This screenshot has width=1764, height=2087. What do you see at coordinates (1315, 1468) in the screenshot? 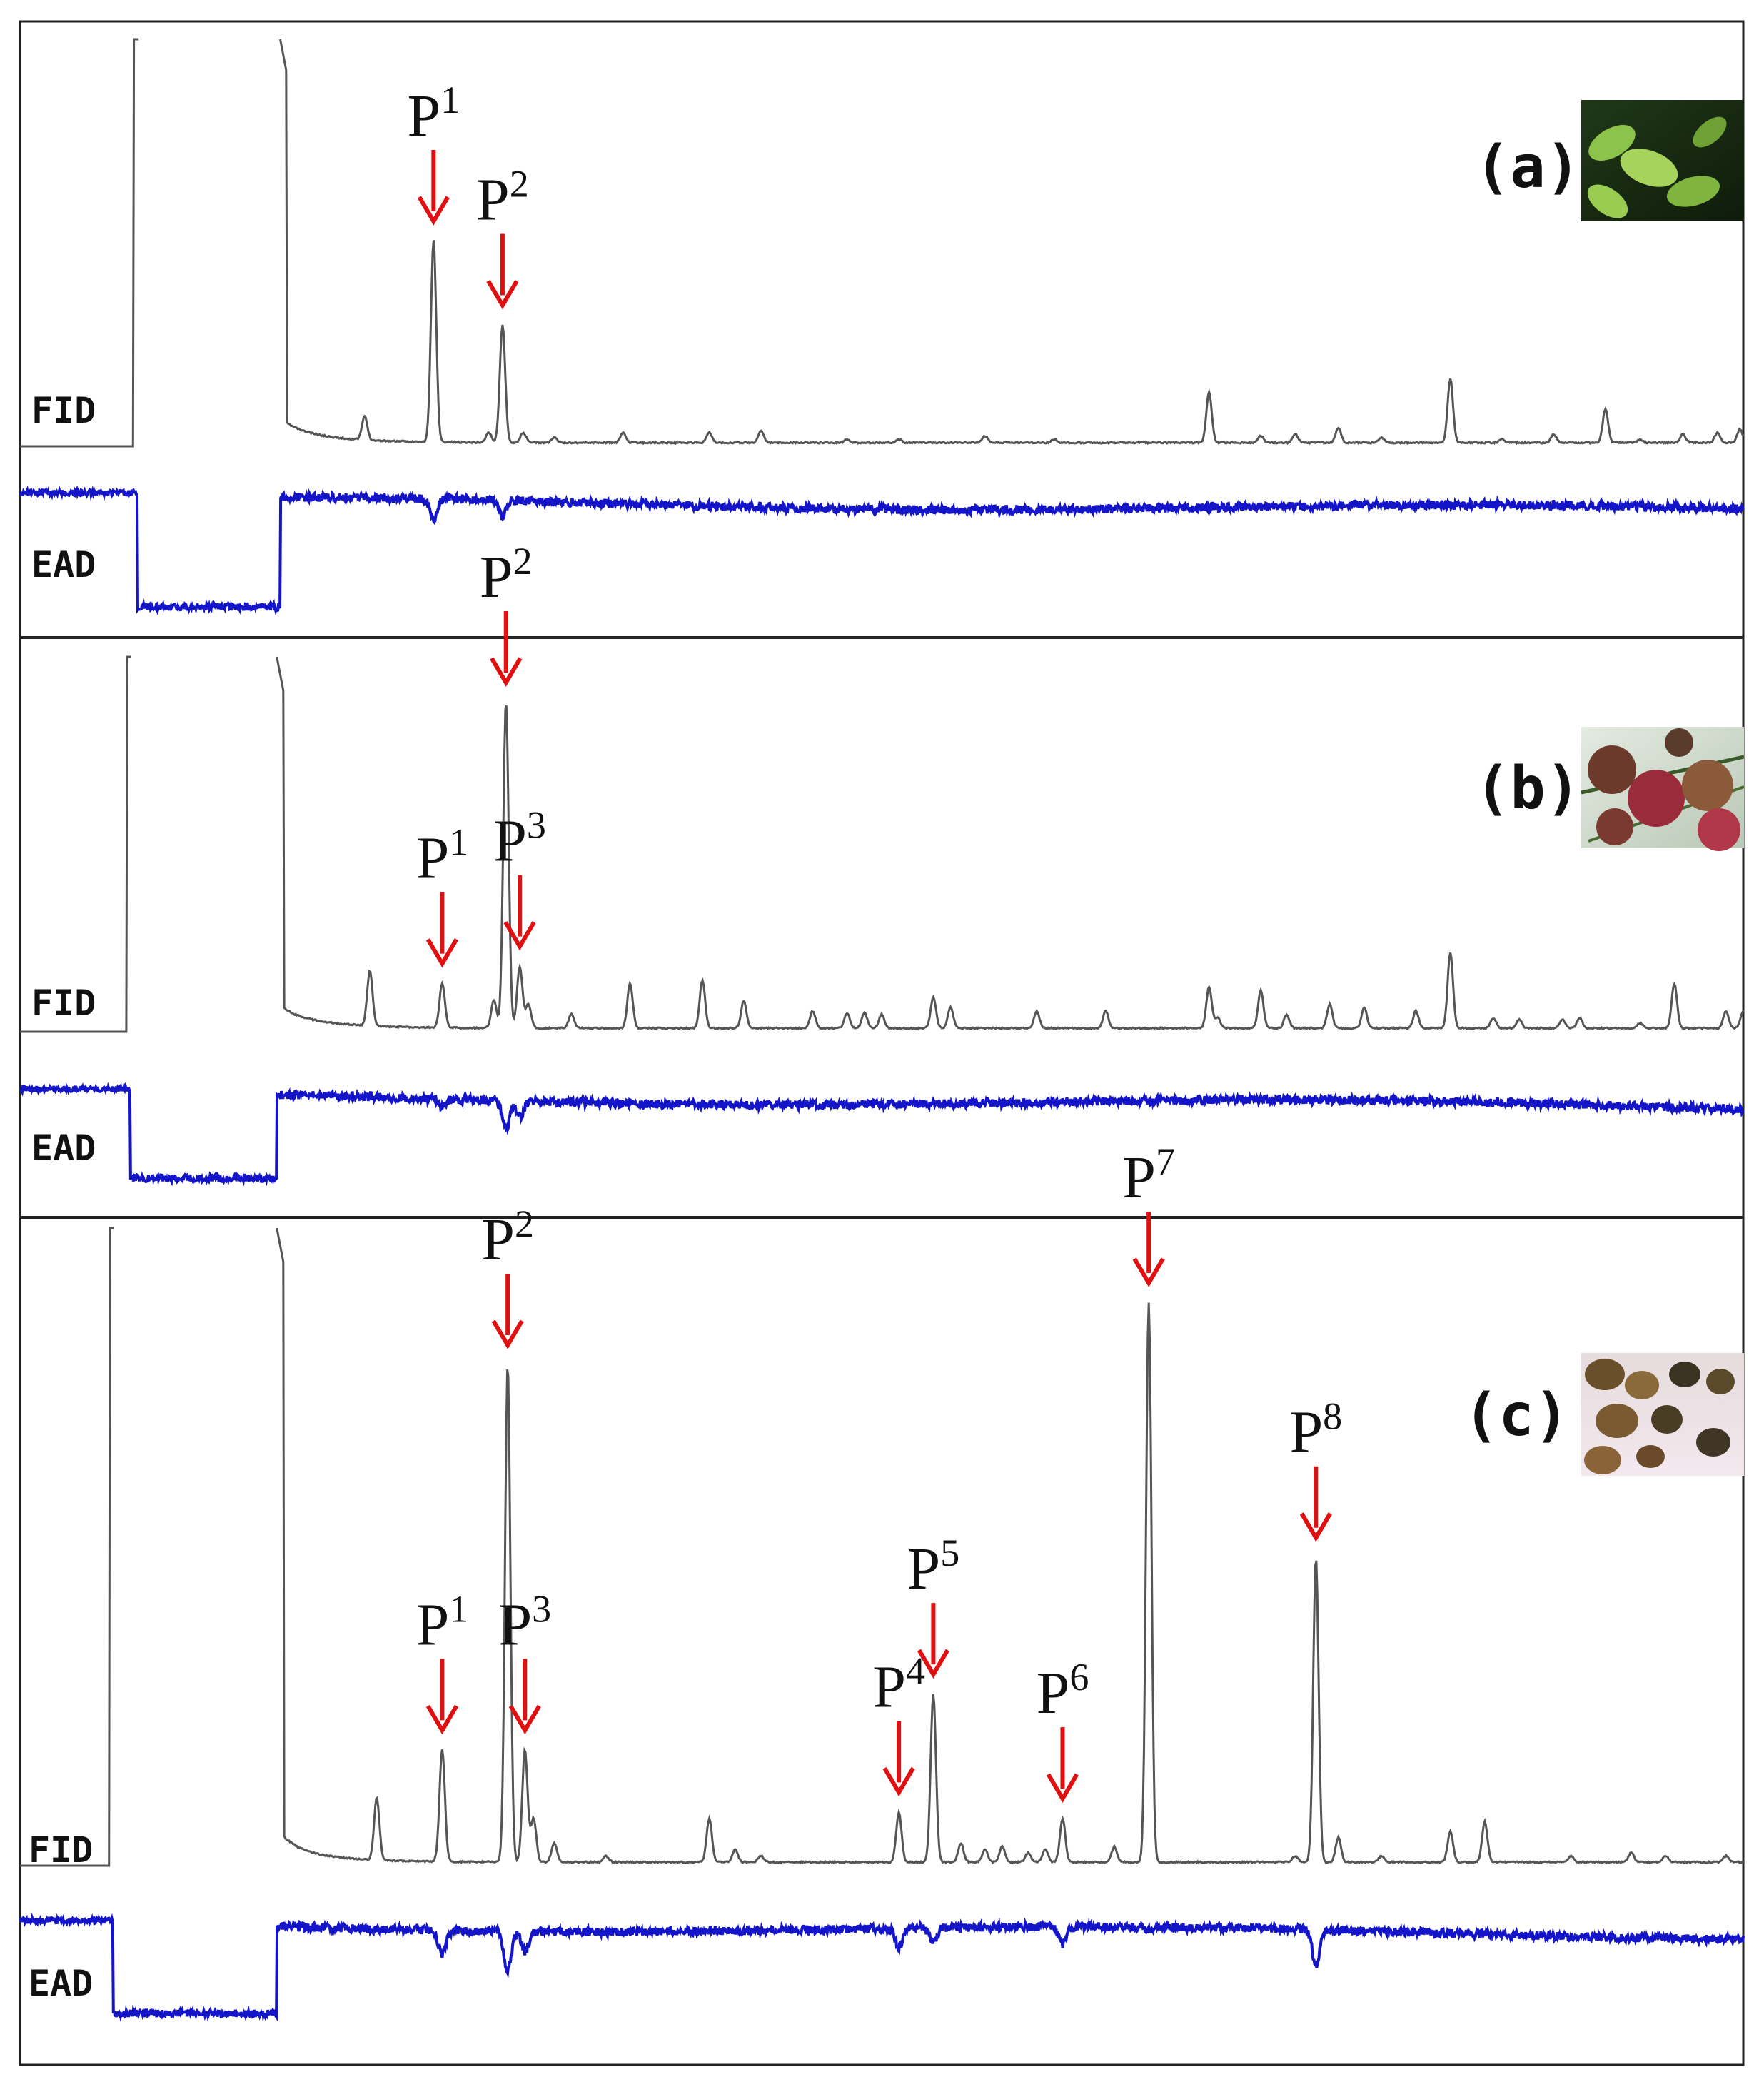
I see `peak-marker: P8` at bounding box center [1315, 1468].